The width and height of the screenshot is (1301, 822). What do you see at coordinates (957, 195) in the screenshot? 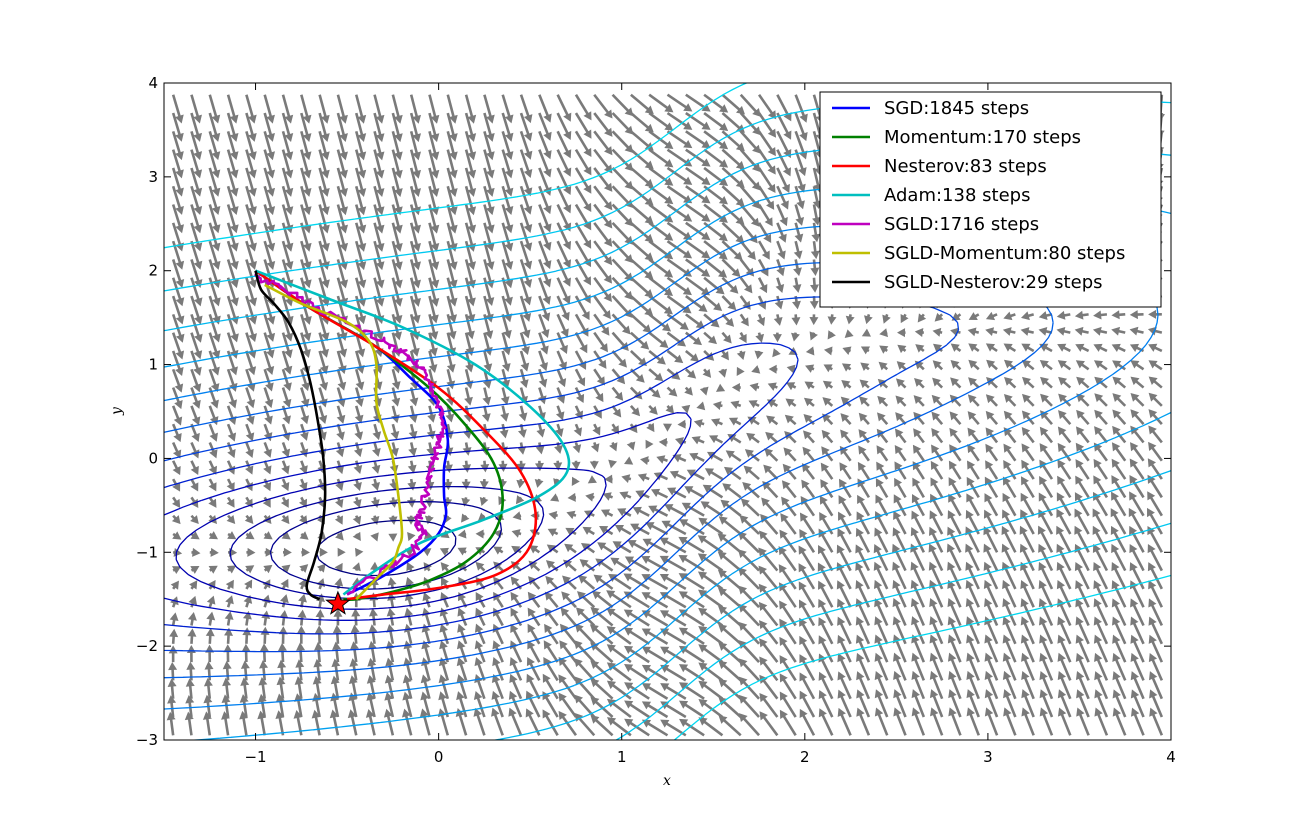
I see `legend-label: Adam:138 steps` at bounding box center [957, 195].